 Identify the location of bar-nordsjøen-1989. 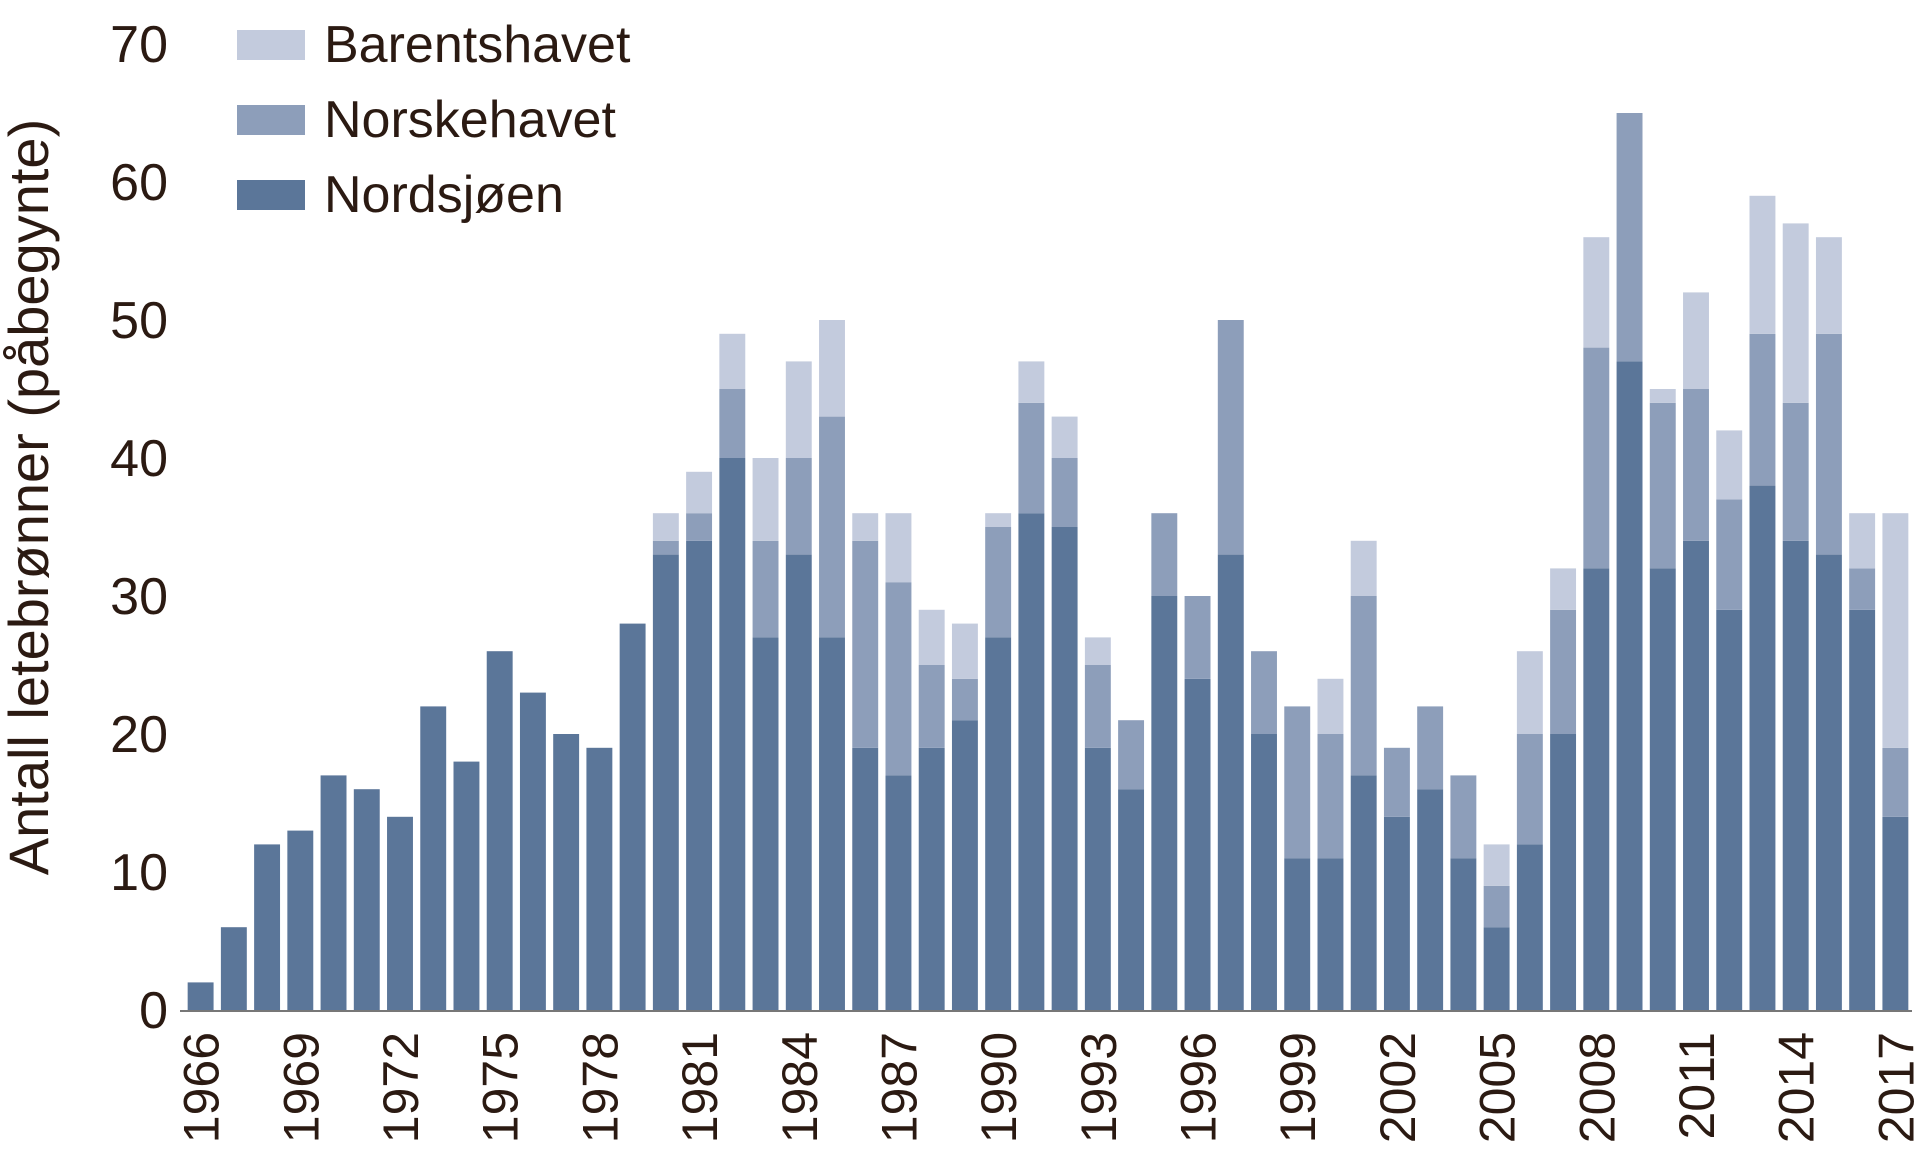
(964, 865).